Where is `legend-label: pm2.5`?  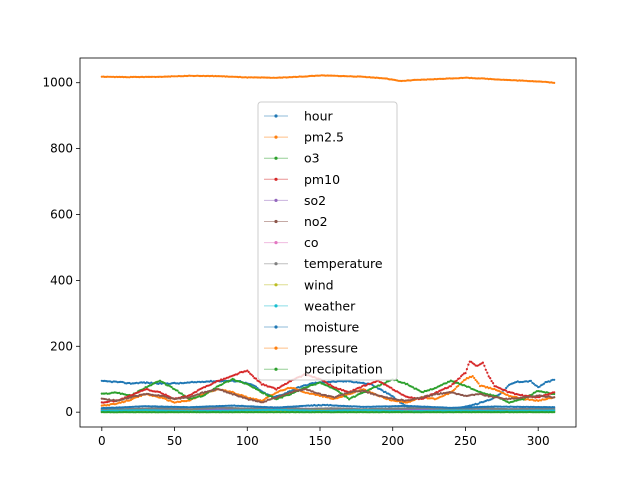
legend-label: pm2.5 is located at coordinates (324, 137).